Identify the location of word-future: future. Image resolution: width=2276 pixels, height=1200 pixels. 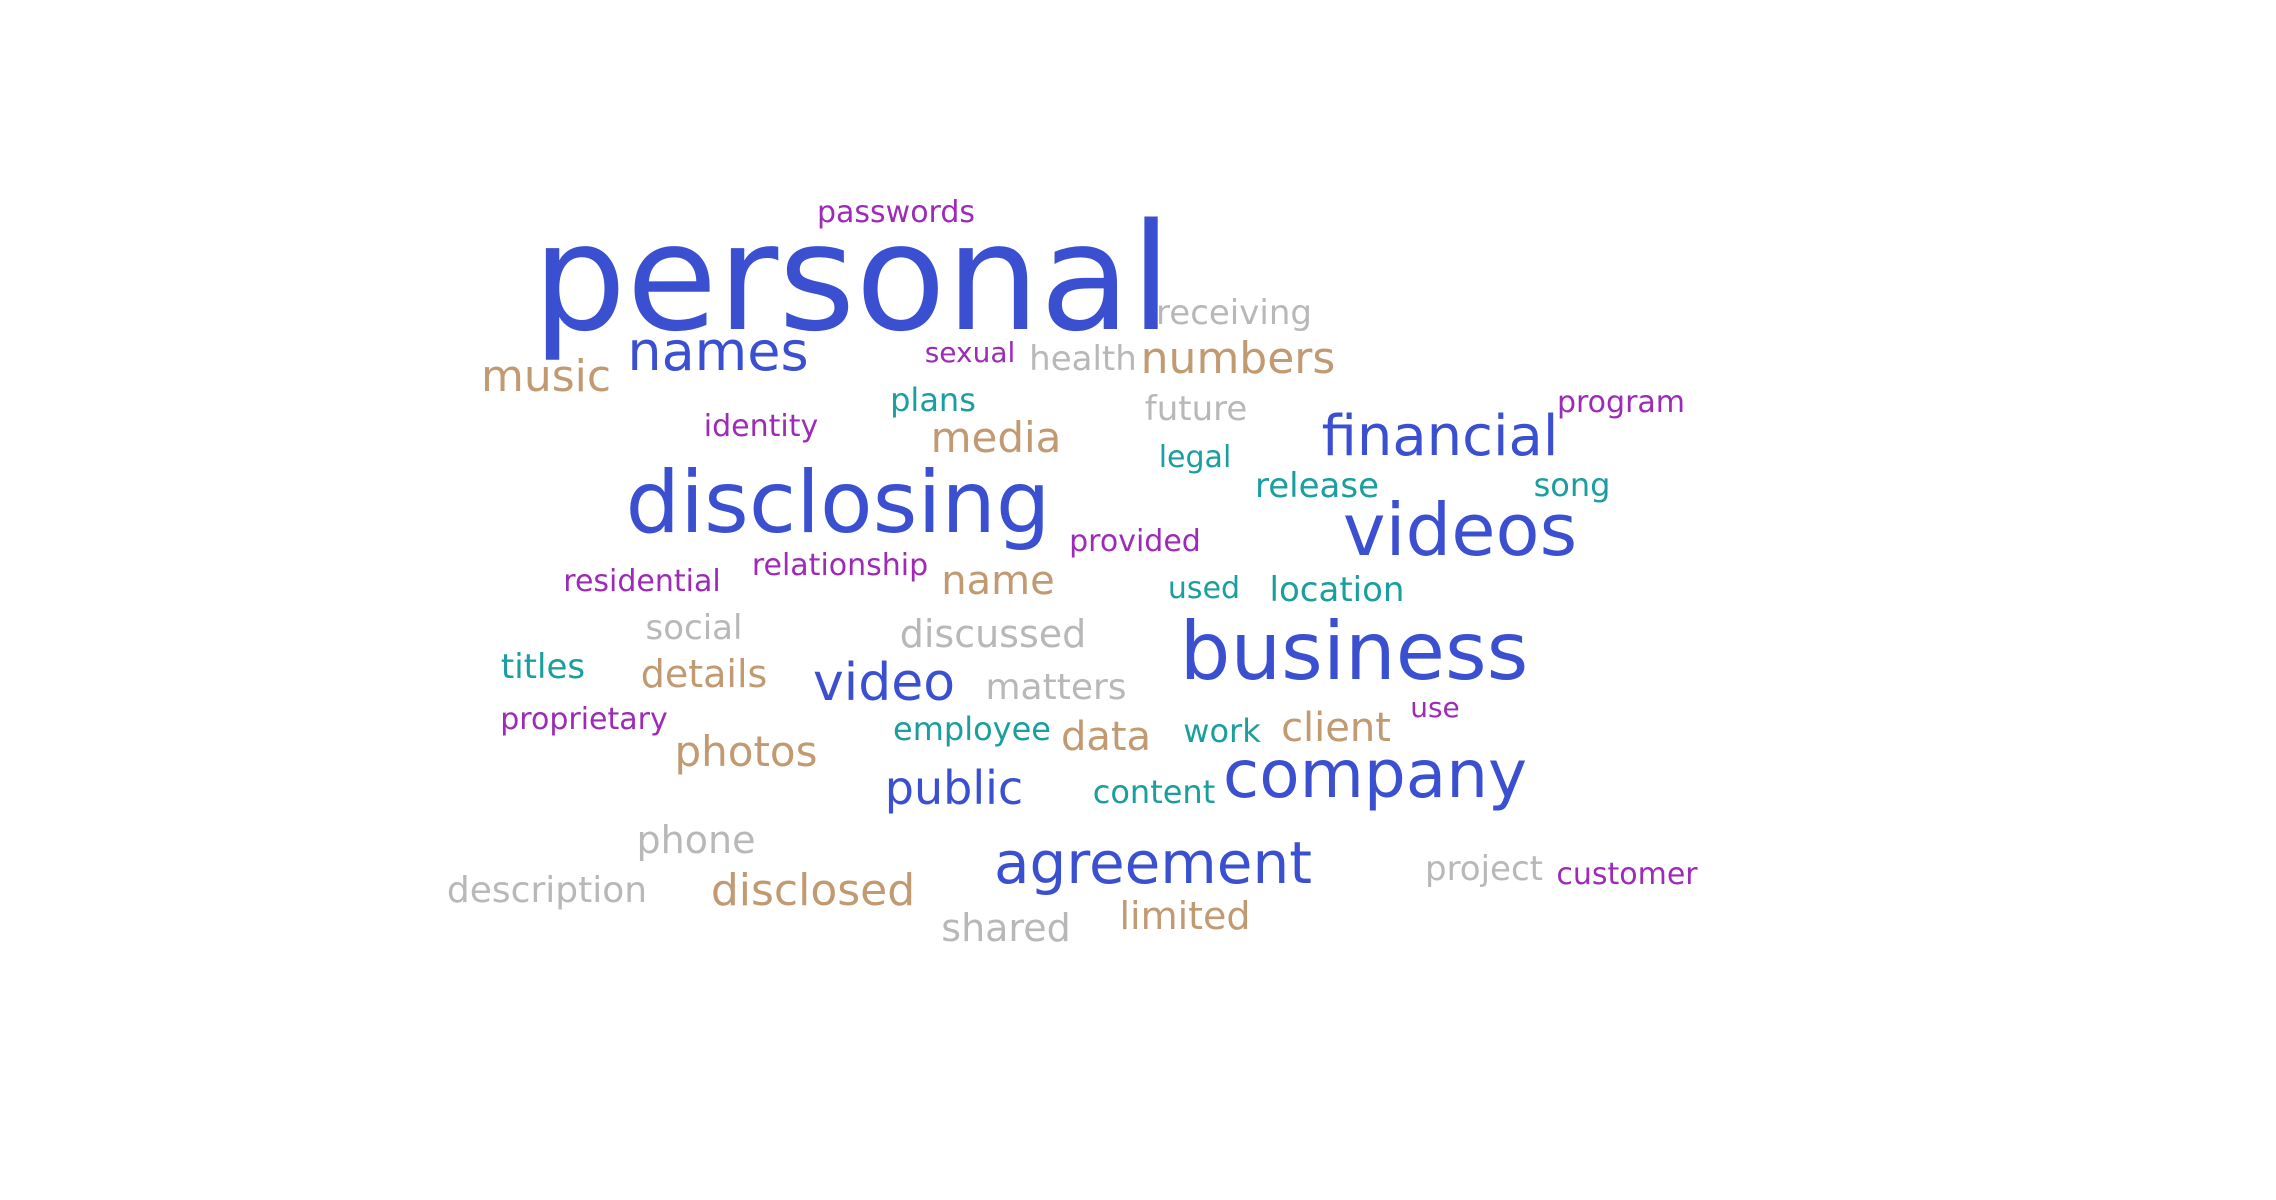
(1196, 409).